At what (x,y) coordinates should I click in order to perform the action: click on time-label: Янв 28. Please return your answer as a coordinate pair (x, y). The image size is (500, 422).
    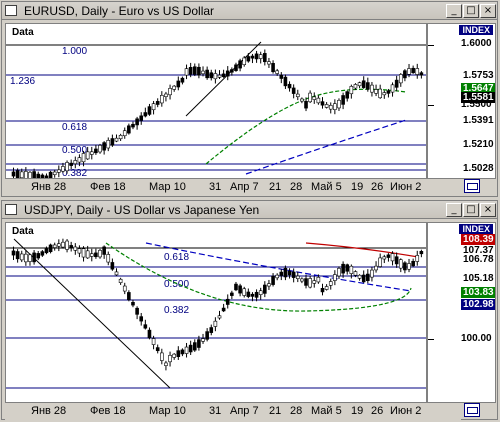
    Looking at the image, I should click on (49, 187).